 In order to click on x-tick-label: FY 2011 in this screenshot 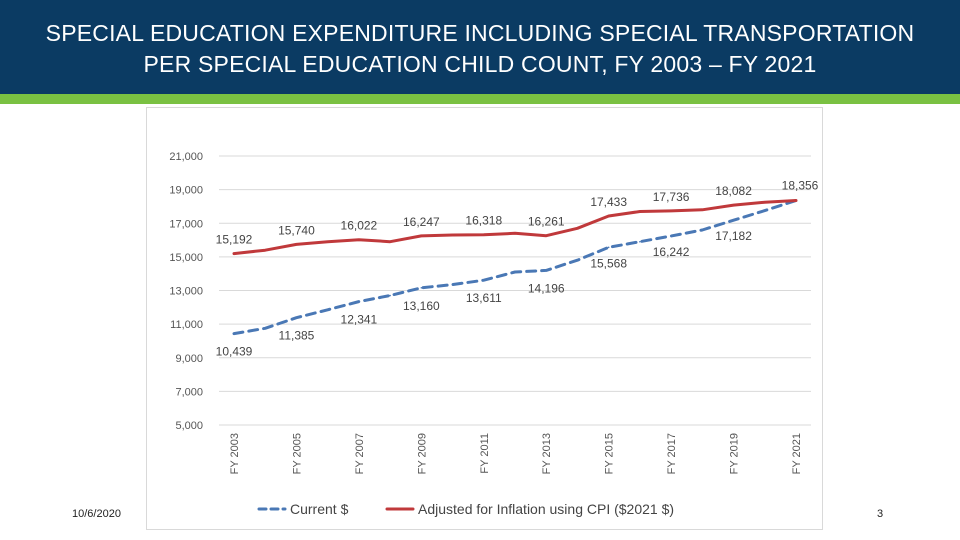, I will do `click(485, 453)`.